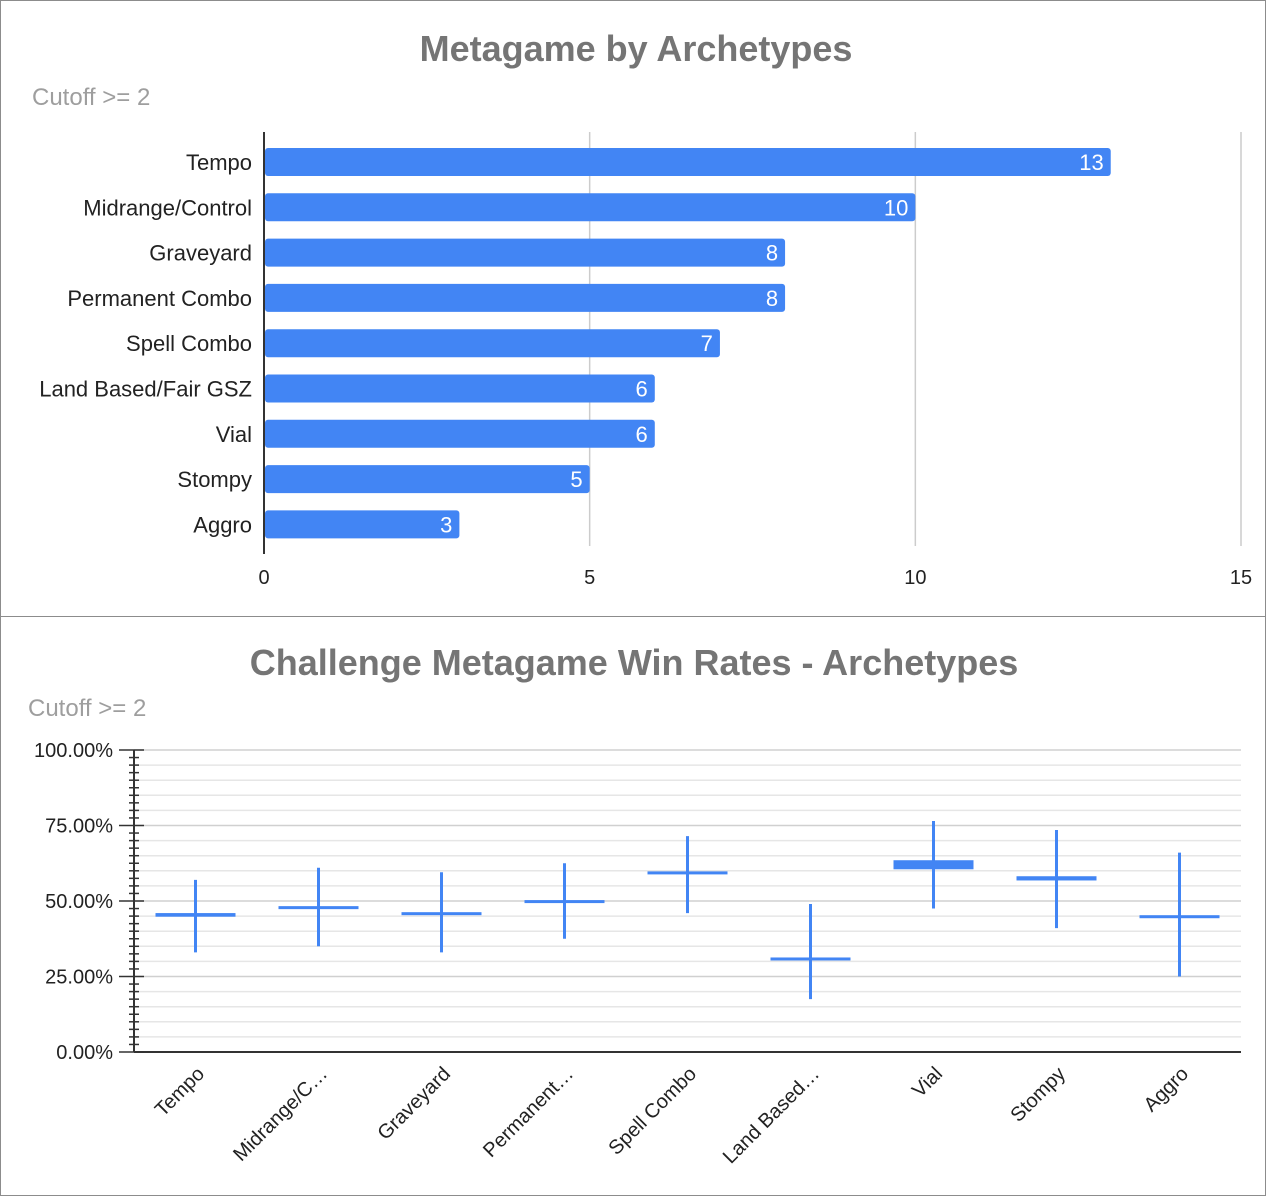 The image size is (1266, 1197). I want to click on x-category-label: Spell Combo, so click(653, 1111).